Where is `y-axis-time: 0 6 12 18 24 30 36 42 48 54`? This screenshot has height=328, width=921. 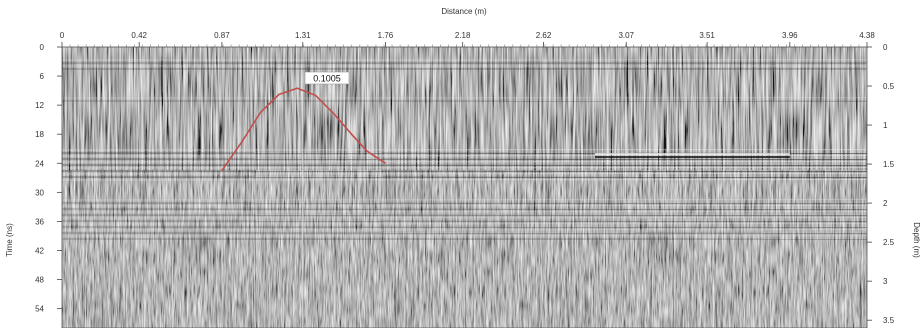 y-axis-time: 0 6 12 18 24 30 36 42 48 54 is located at coordinates (48, 178).